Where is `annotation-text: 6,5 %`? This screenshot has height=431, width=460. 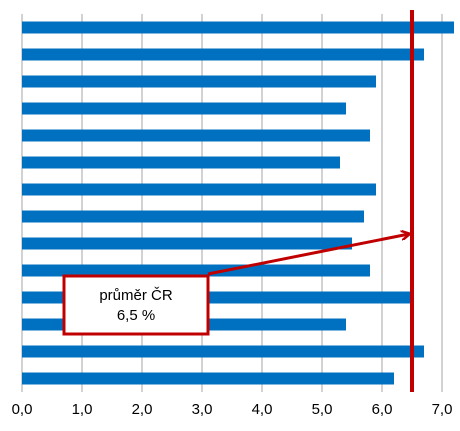 annotation-text: 6,5 % is located at coordinates (136, 315).